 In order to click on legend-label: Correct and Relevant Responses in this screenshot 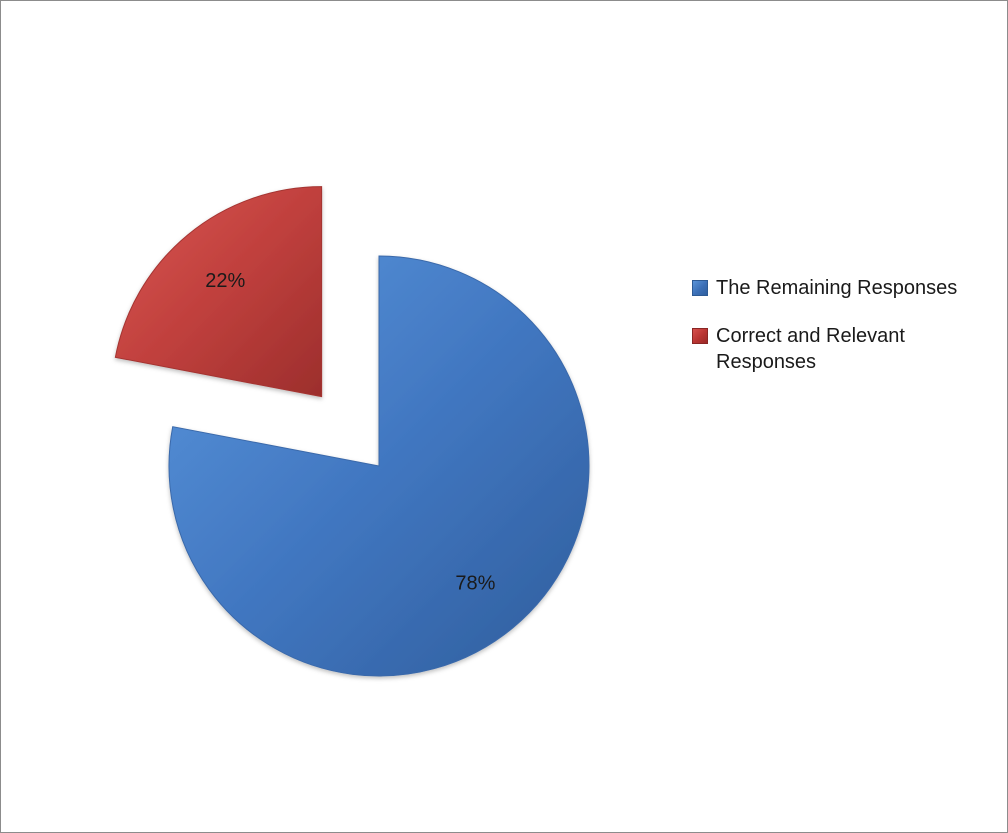, I will do `click(810, 349)`.